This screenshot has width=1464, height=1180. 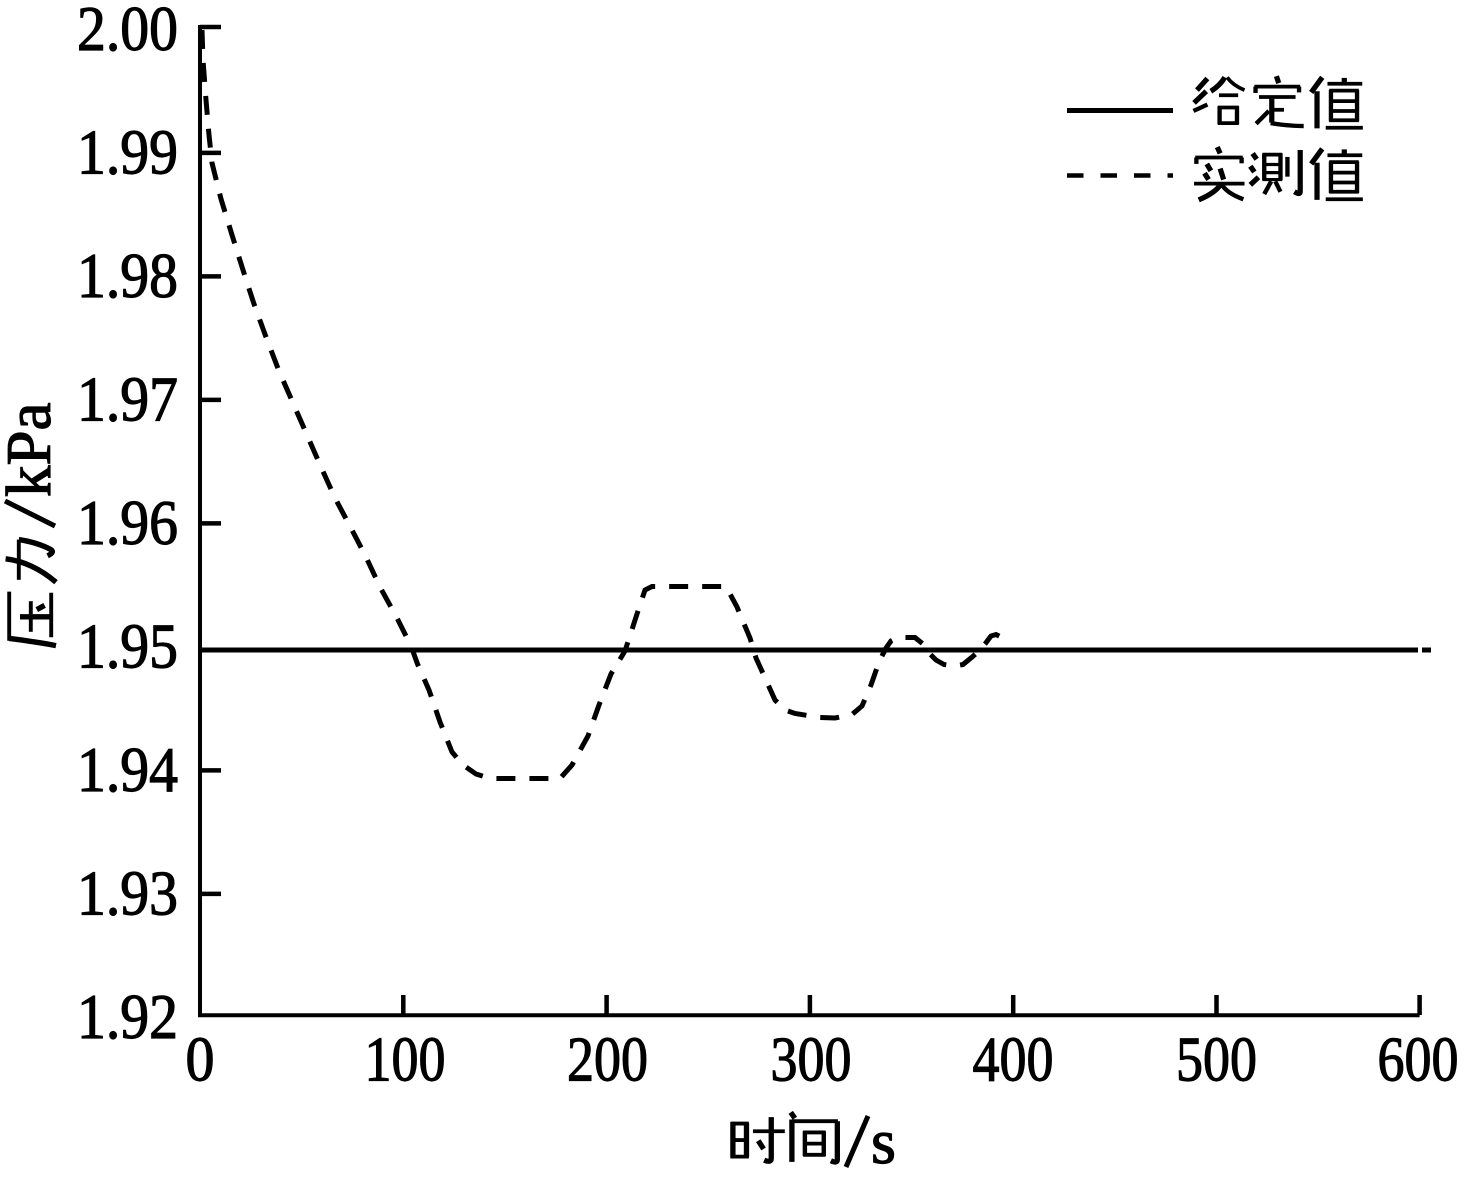 What do you see at coordinates (1216, 1059) in the screenshot?
I see `svg-text: 500` at bounding box center [1216, 1059].